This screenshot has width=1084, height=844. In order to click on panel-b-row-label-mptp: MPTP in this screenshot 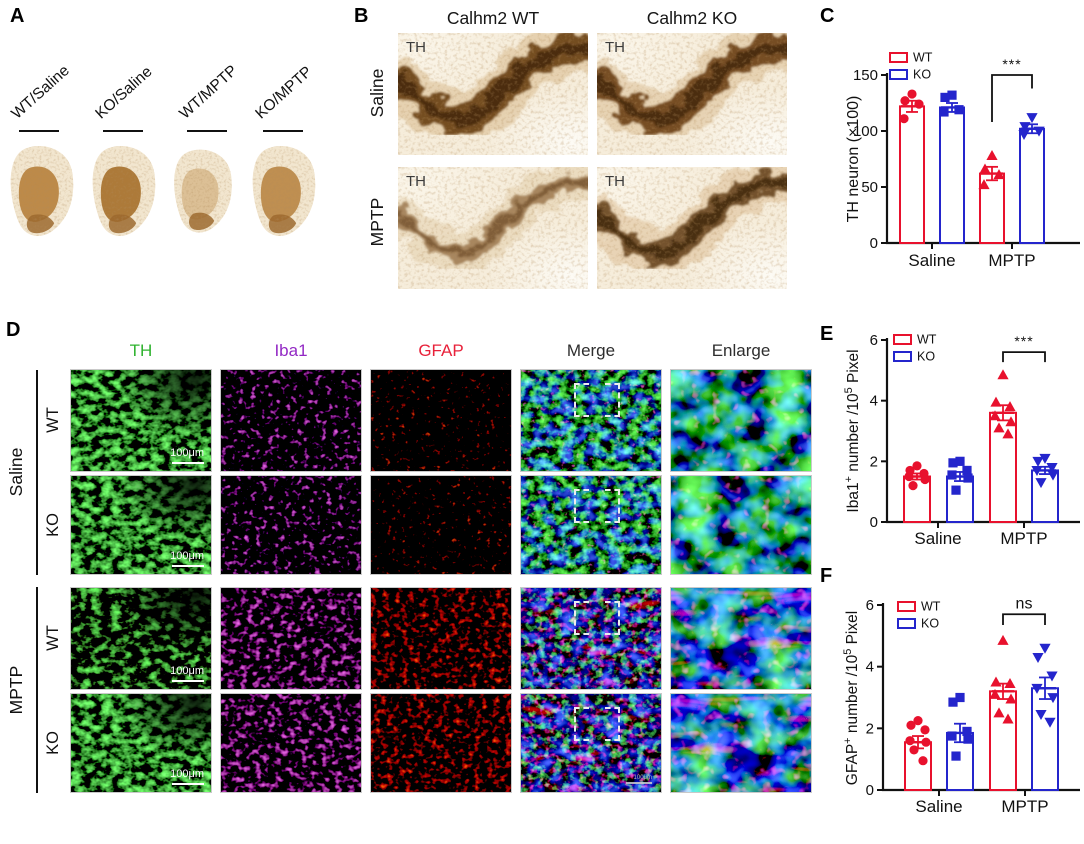, I will do `click(377, 222)`.